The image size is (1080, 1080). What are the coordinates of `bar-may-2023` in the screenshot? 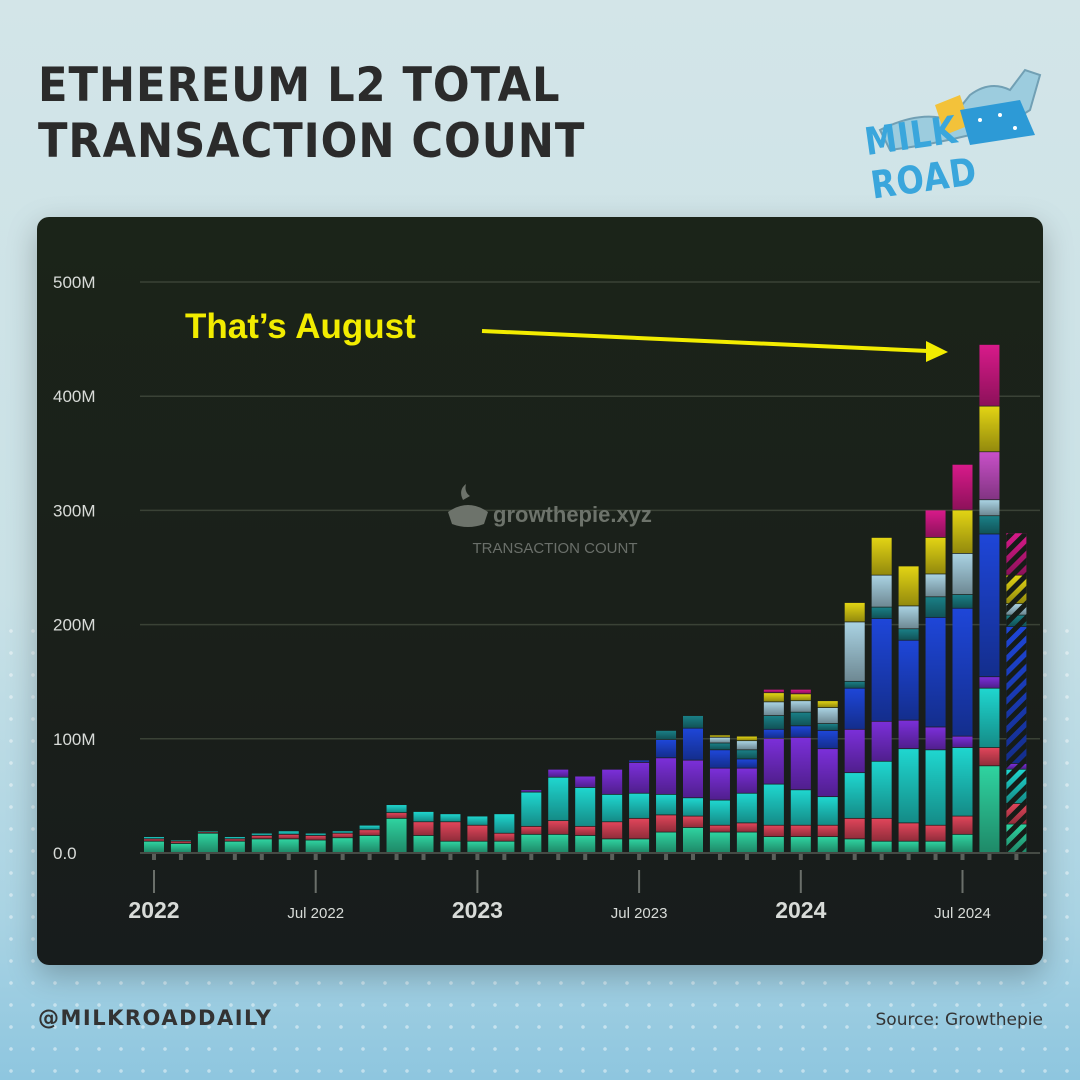 It's located at (585, 814).